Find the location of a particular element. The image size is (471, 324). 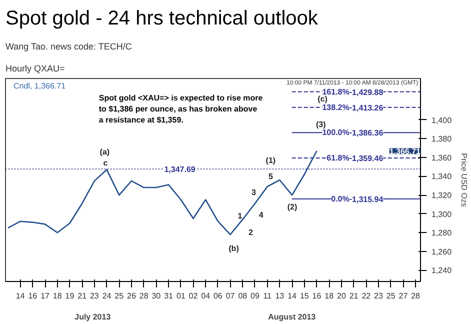

annotation: (3) is located at coordinates (321, 125).